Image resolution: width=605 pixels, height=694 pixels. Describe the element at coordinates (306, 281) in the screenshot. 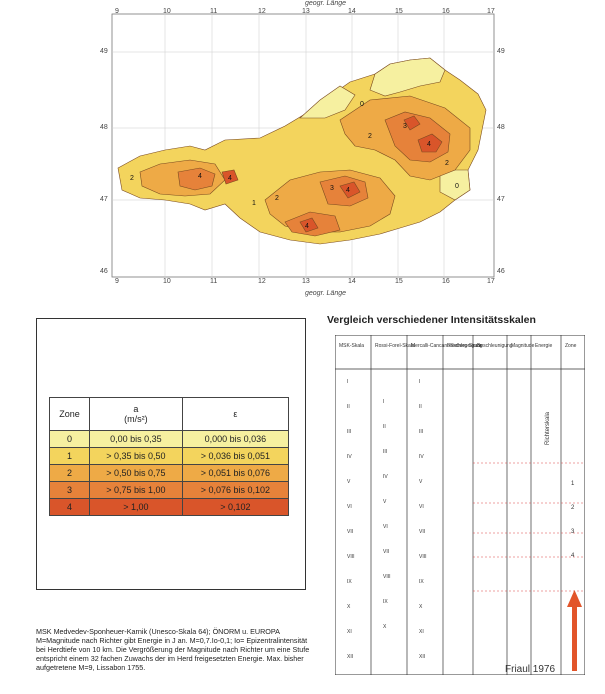

I see `x-tick-bottom: 13` at that location.